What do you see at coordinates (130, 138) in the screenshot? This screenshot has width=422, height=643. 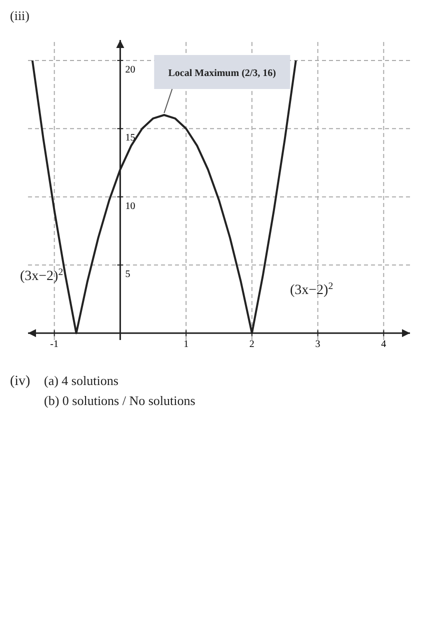 I see `y-tick-label: 15` at bounding box center [130, 138].